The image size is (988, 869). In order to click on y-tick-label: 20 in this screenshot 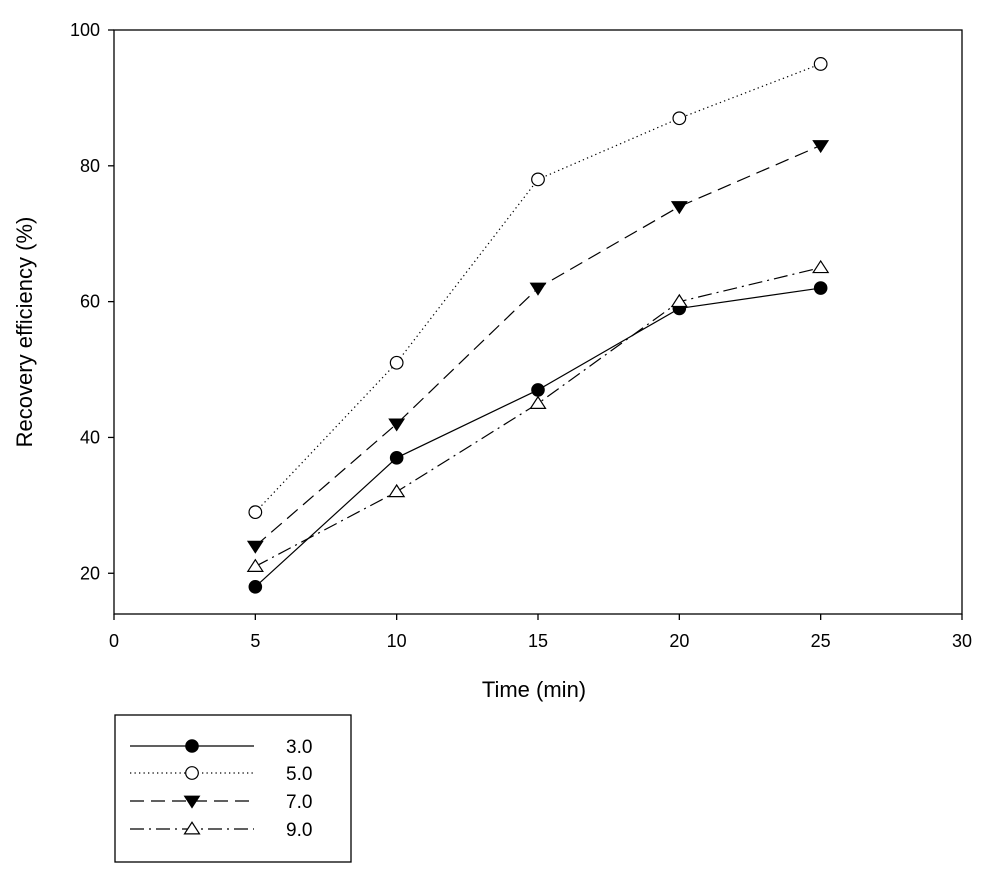, I will do `click(90, 573)`.